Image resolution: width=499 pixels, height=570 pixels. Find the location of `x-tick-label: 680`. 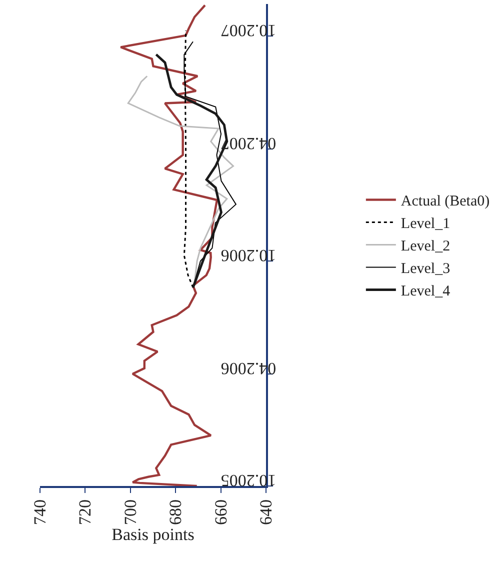

x-tick-label: 680 is located at coordinates (176, 513).